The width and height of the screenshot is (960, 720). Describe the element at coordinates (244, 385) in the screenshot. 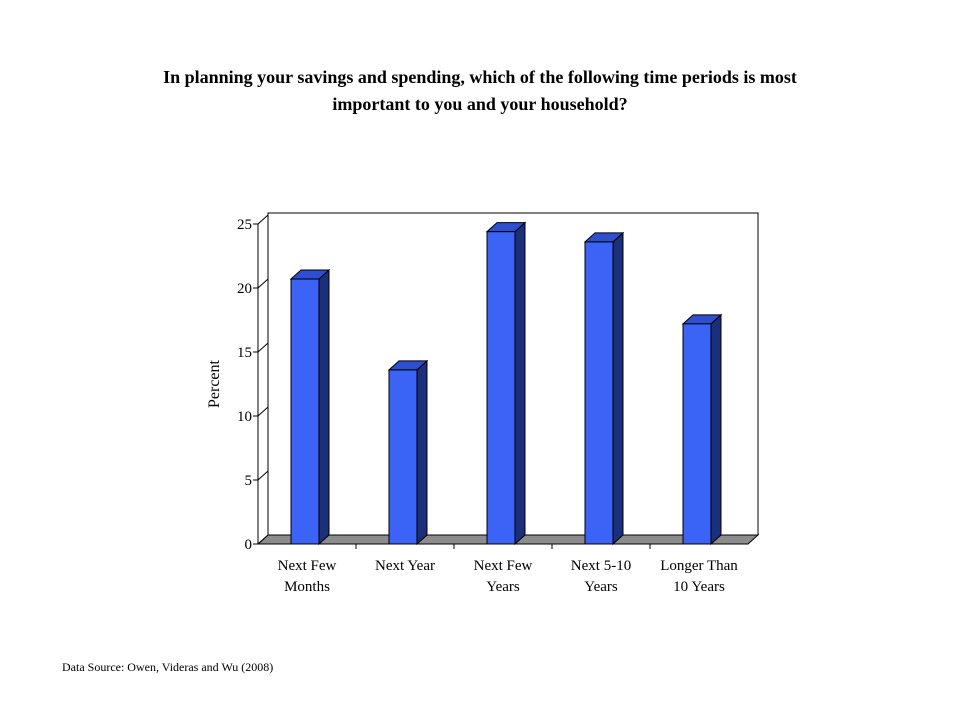

I see `y-tick-labels: 0 5 10 15 20 25` at that location.